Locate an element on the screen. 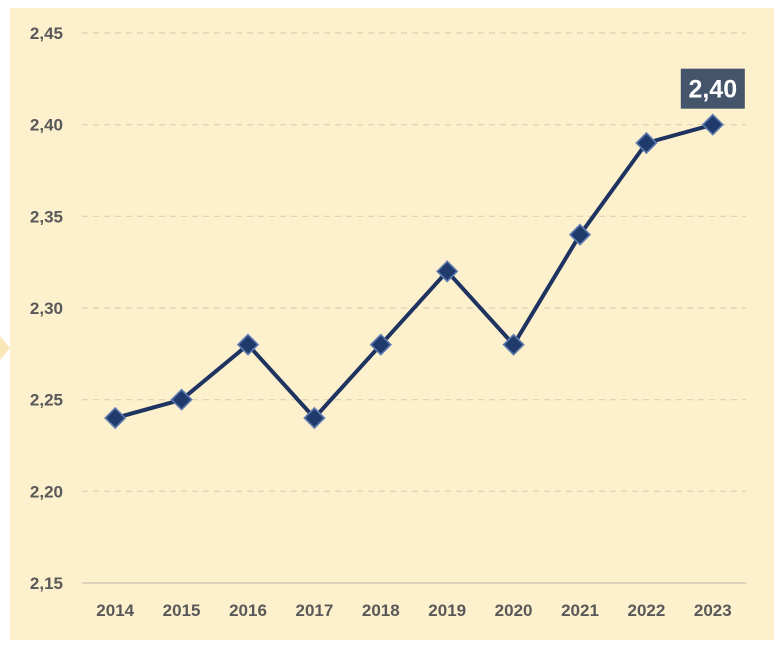  callout-label: 2,40 is located at coordinates (712, 90).